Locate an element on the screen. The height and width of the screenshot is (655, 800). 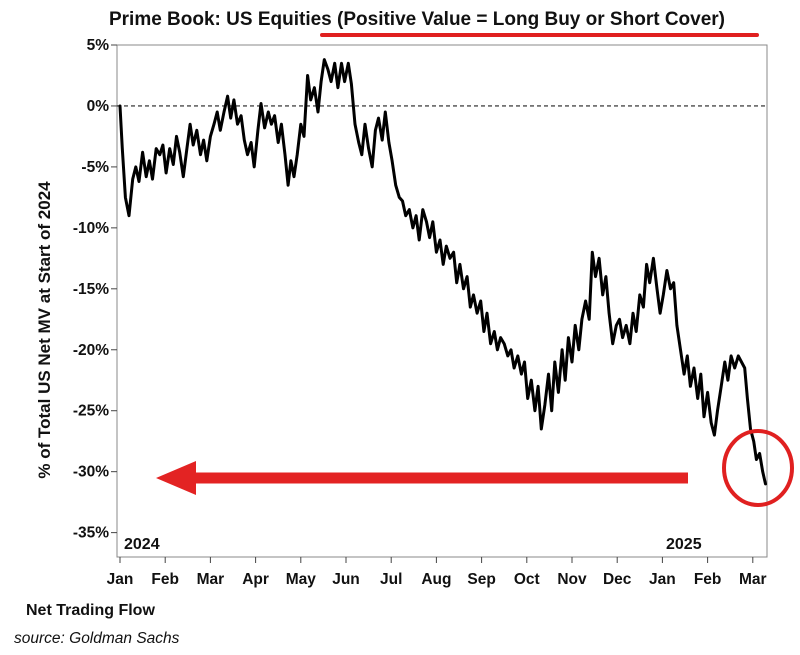
x-tick-label: Nov is located at coordinates (572, 579).